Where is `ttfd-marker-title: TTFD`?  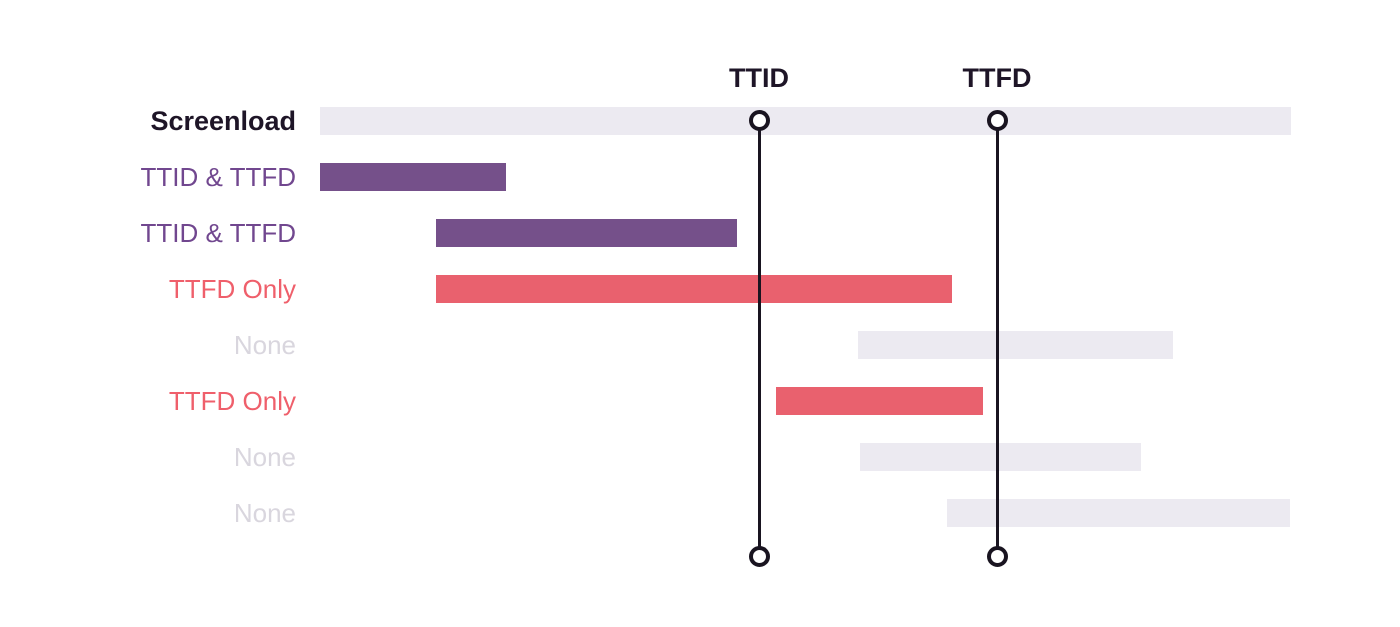 ttfd-marker-title: TTFD is located at coordinates (997, 78).